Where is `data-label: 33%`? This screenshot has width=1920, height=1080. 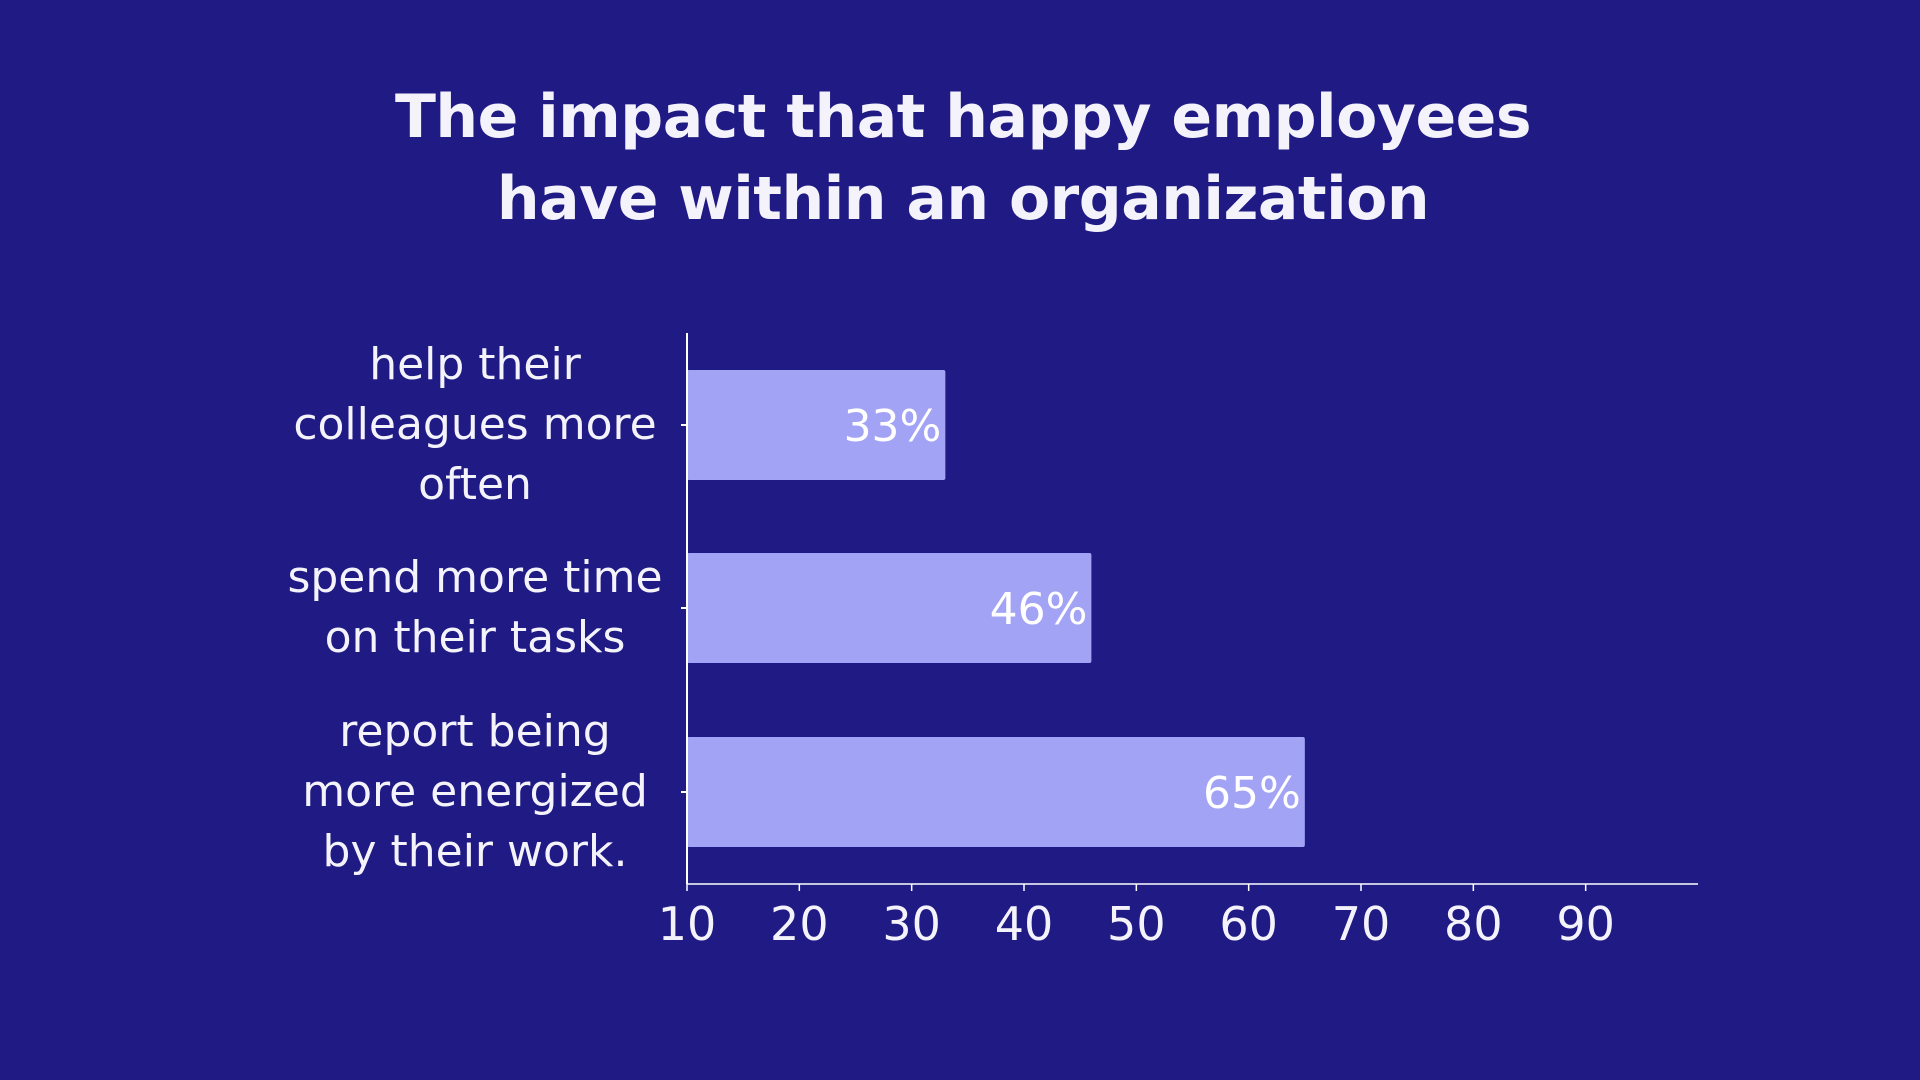 data-label: 33% is located at coordinates (893, 426).